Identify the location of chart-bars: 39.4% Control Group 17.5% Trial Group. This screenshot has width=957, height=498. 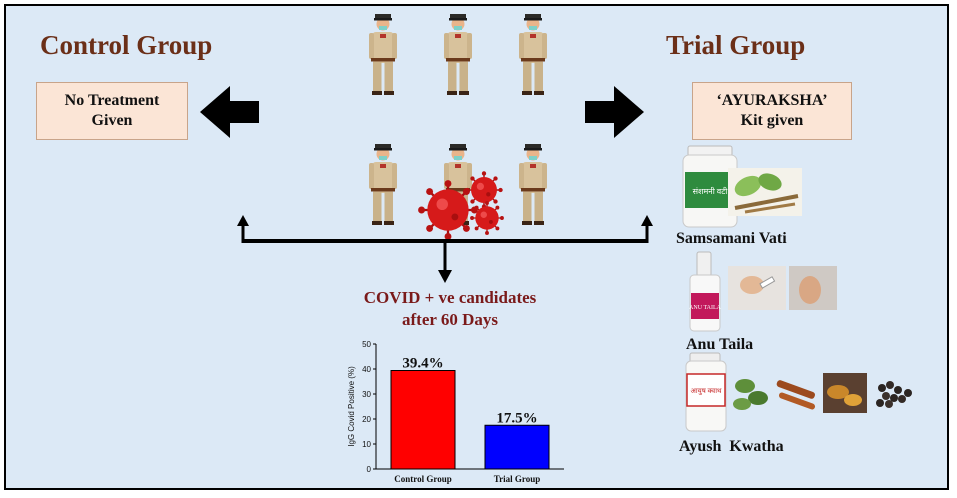
(470, 420).